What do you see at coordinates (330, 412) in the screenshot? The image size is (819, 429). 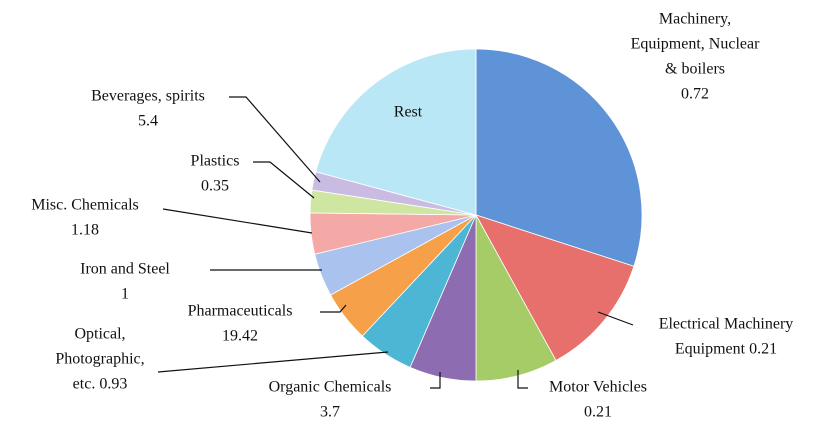 I see `slice-label: 3.7` at bounding box center [330, 412].